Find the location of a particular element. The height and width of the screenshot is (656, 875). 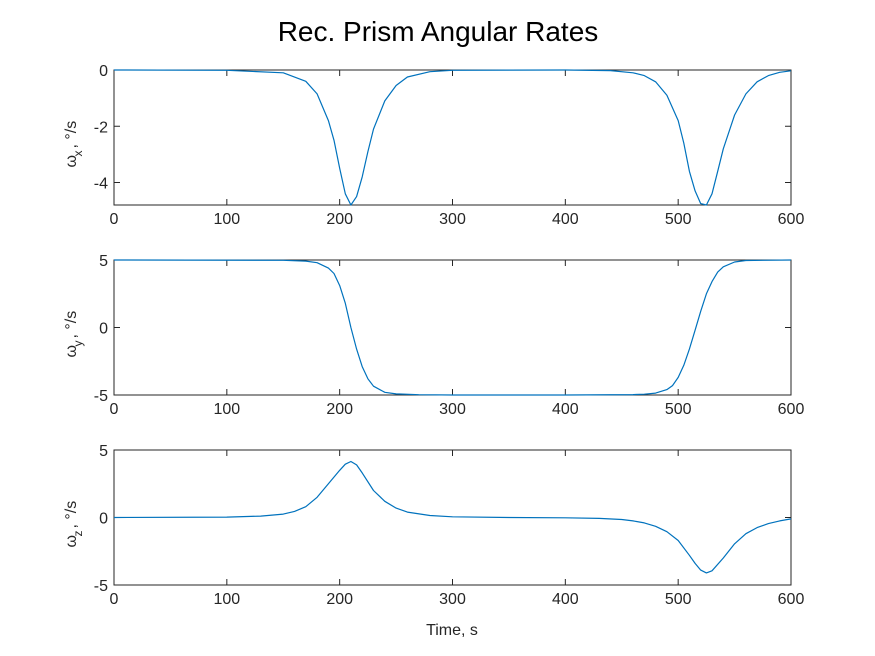

y-axis-label: ωz , °/s is located at coordinates (74, 524).